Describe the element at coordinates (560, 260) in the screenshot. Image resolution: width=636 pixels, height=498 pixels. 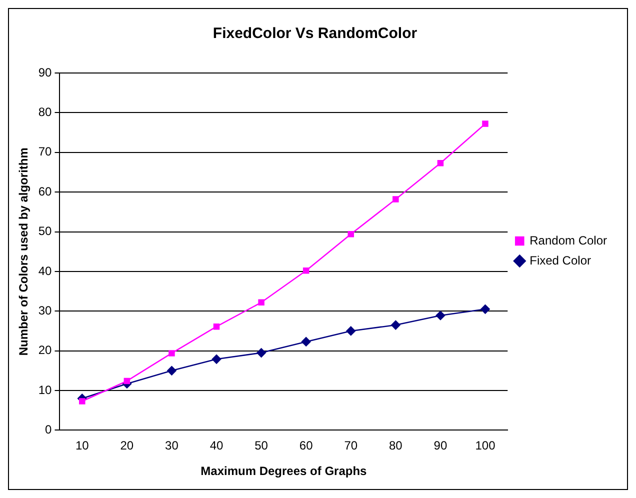
I see `legend-label: Fixed Color` at that location.